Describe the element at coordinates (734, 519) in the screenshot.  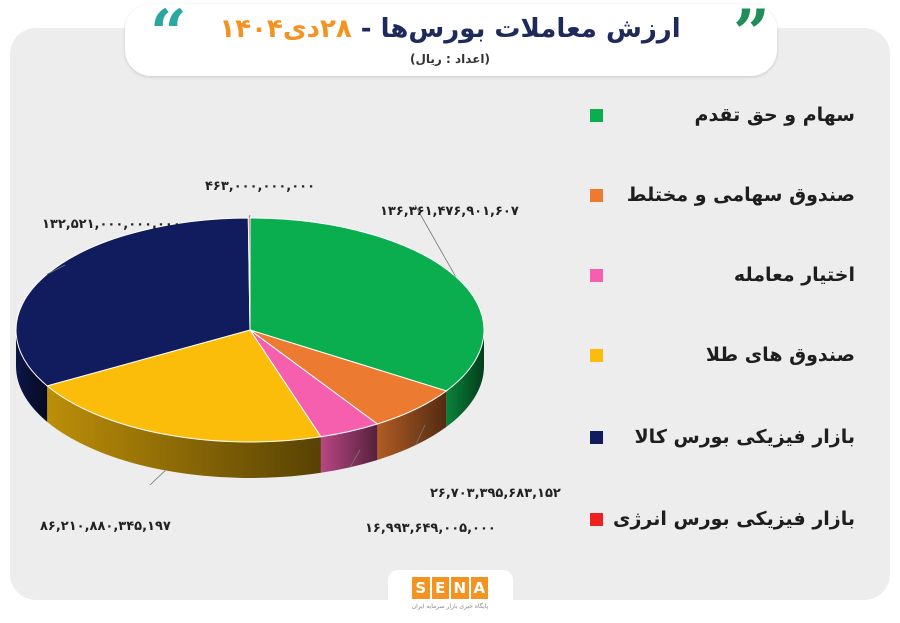
I see `legend-label: بازار فیزیکی بورس انرژی` at that location.